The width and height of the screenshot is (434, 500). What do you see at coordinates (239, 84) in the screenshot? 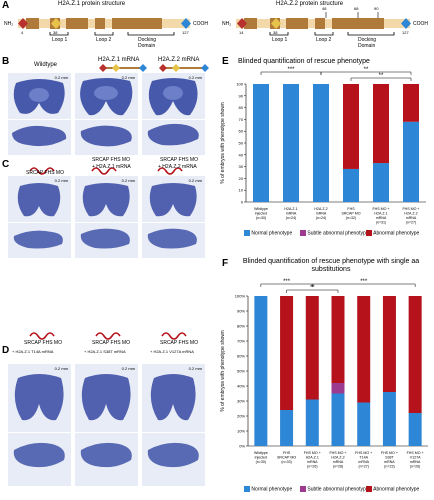
I see `y-tick-label: 100` at bounding box center [239, 84].